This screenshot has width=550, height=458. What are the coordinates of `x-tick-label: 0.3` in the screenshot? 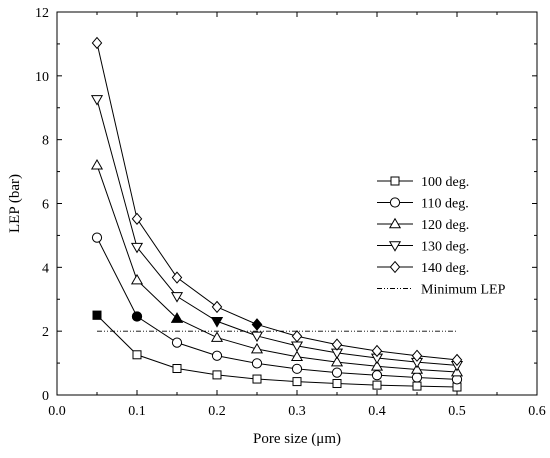 It's located at (297, 411).